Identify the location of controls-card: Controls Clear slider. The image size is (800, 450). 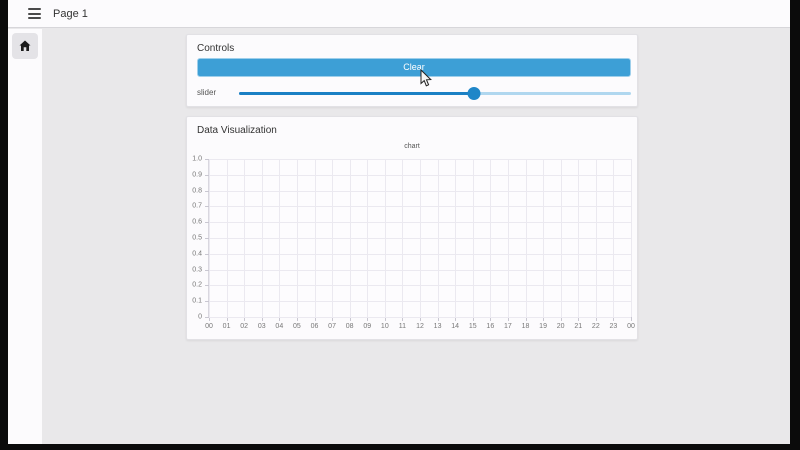
(412, 70).